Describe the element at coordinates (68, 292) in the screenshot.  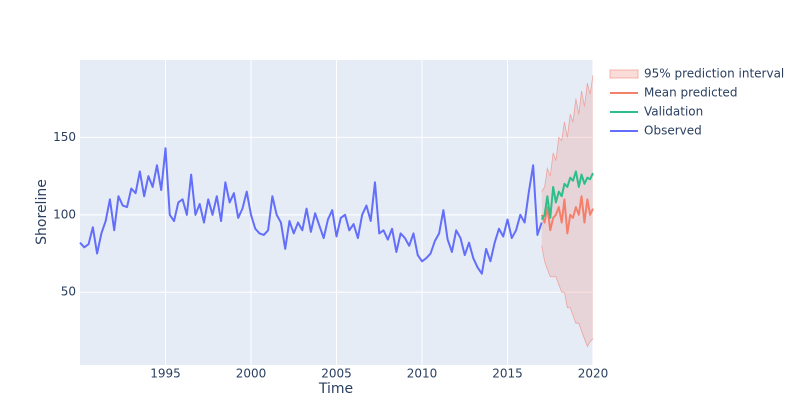
I see `y-tick-label: 50` at that location.